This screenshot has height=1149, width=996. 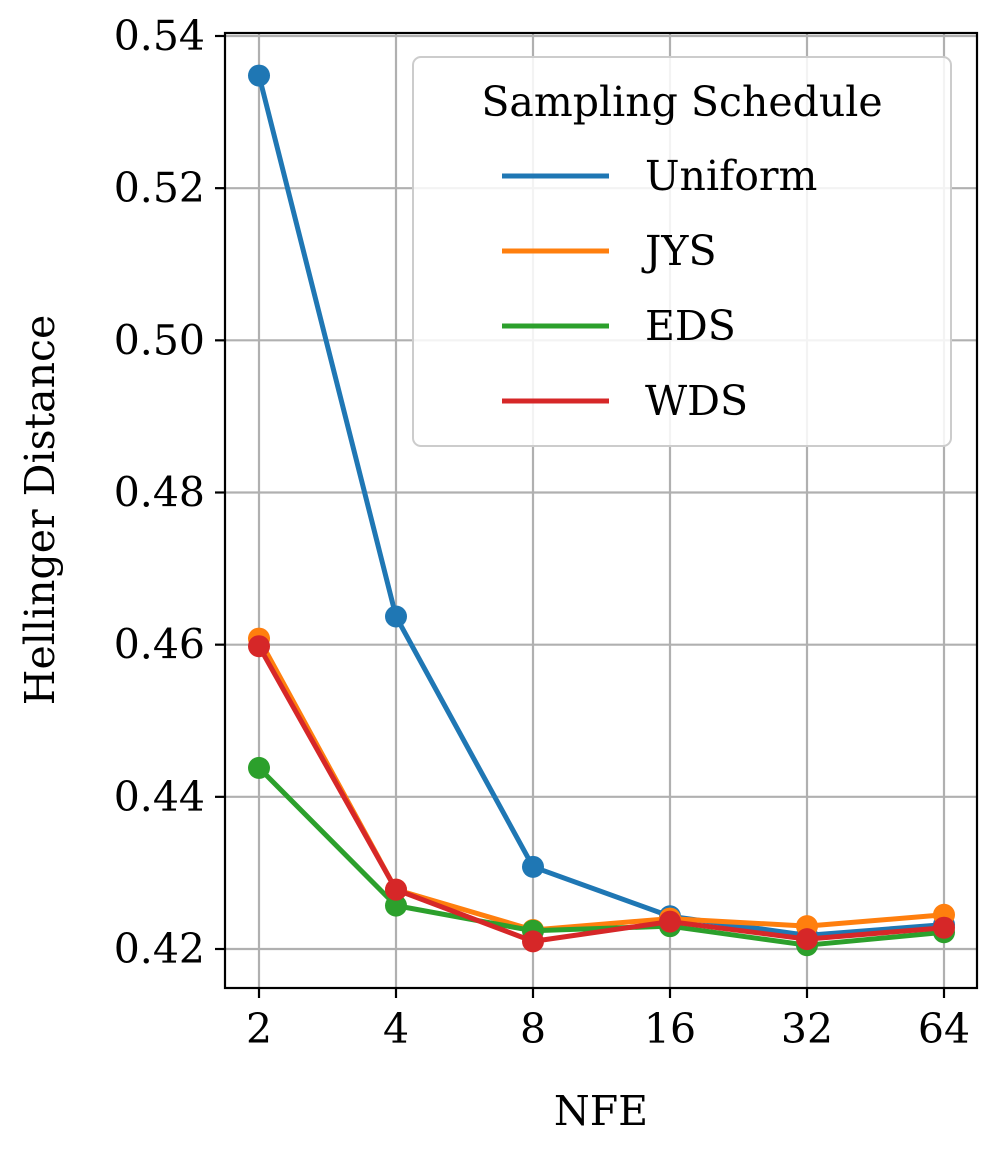 What do you see at coordinates (681, 102) in the screenshot?
I see `legend-title: Sampling Schedule` at bounding box center [681, 102].